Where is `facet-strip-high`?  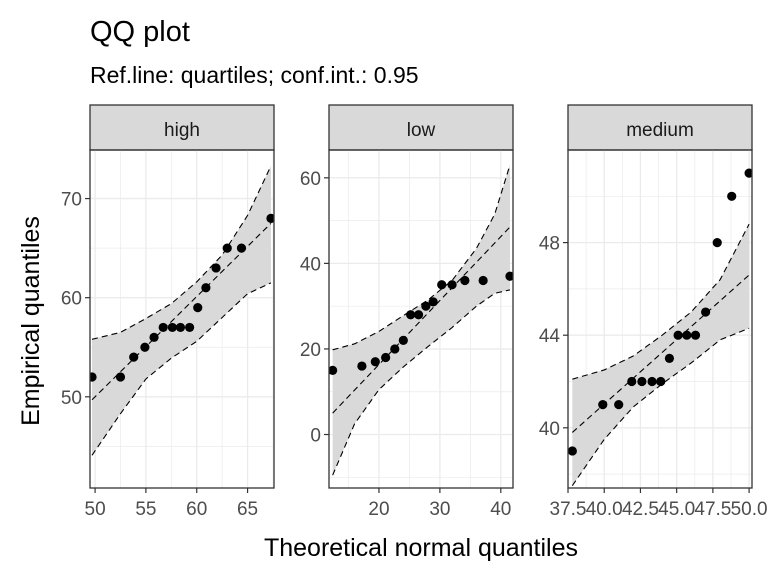
facet-strip-high is located at coordinates (182, 127).